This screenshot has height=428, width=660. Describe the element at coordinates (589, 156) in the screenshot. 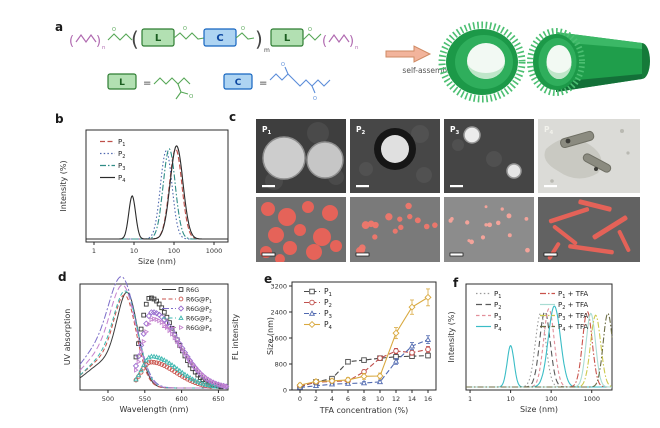

I see `micrograph-tile: P4` at that location.